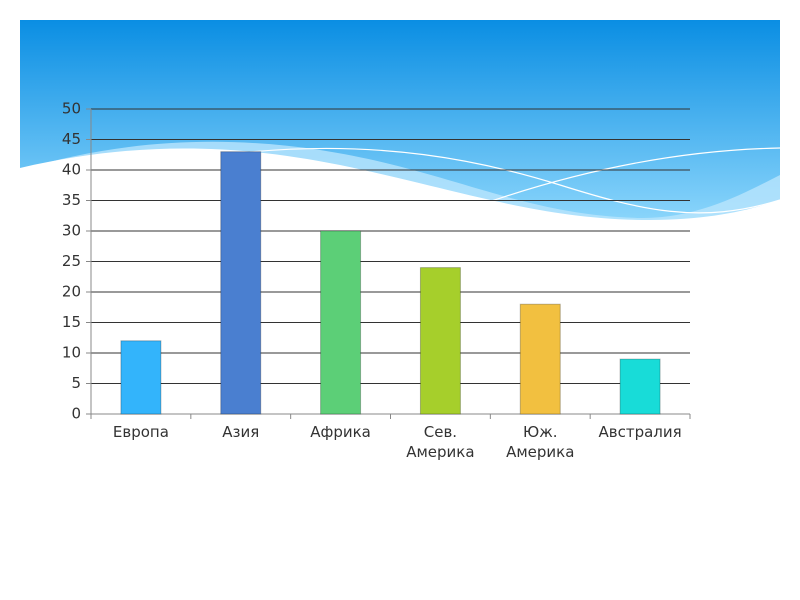 Image resolution: width=800 pixels, height=600 pixels. Describe the element at coordinates (540, 442) in the screenshot. I see `x-tick-label: Юж. Америка` at that location.